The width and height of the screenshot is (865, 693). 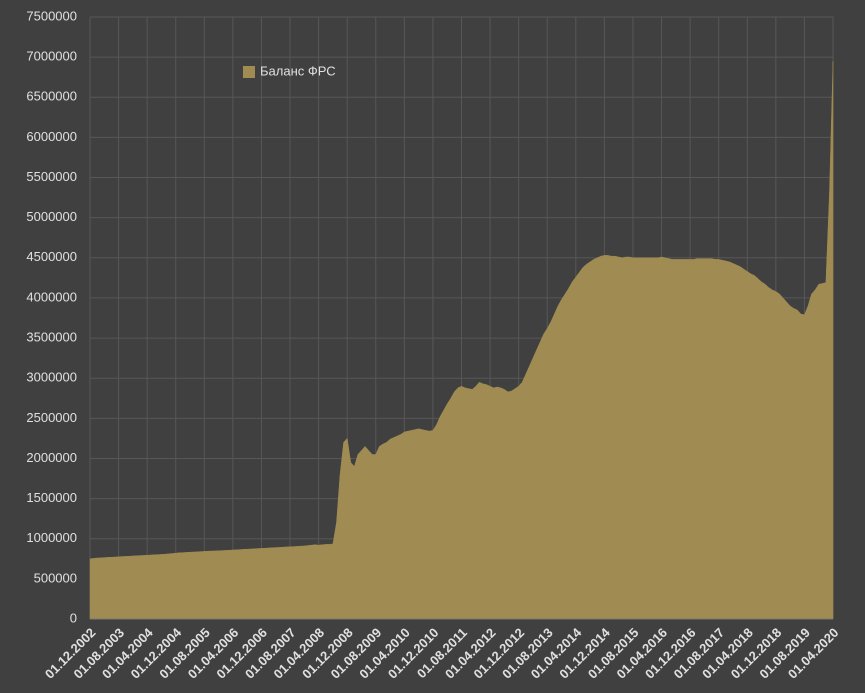 What do you see at coordinates (51, 497) in the screenshot?
I see `y-tick-label: 1500000` at bounding box center [51, 497].